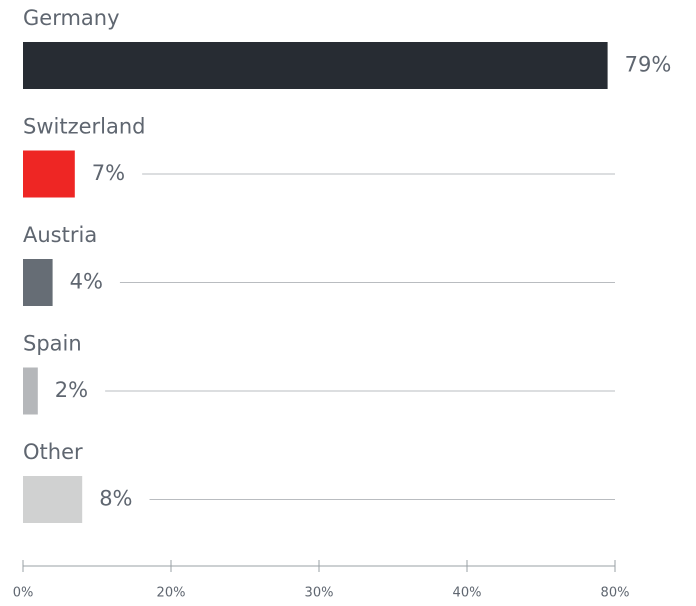 The image size is (696, 606). What do you see at coordinates (52, 344) in the screenshot?
I see `category-label: Spain` at bounding box center [52, 344].